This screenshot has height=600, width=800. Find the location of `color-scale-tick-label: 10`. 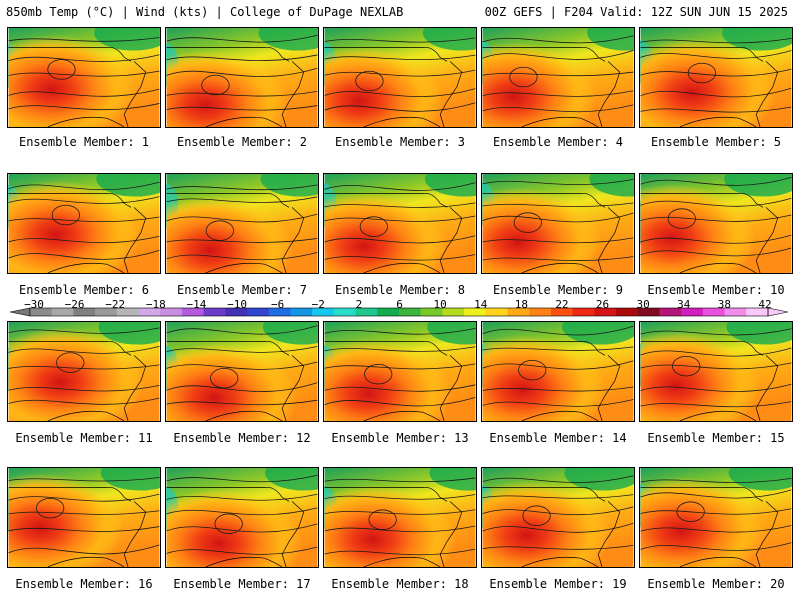

color-scale-tick-label: 10 is located at coordinates (440, 304).